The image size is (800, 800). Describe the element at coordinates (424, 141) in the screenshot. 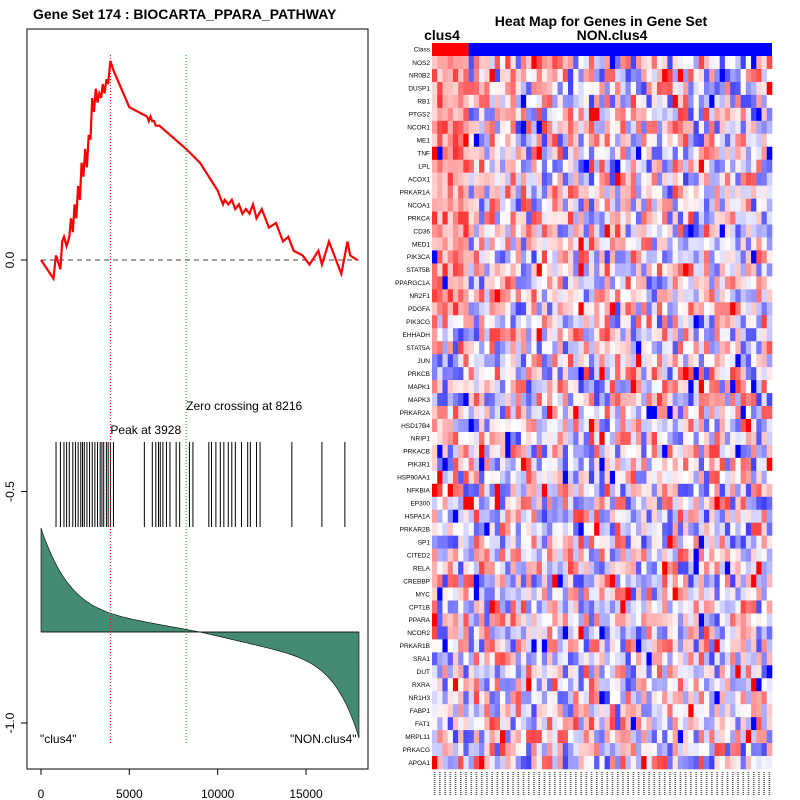

I see `gene-label: ME1` at that location.